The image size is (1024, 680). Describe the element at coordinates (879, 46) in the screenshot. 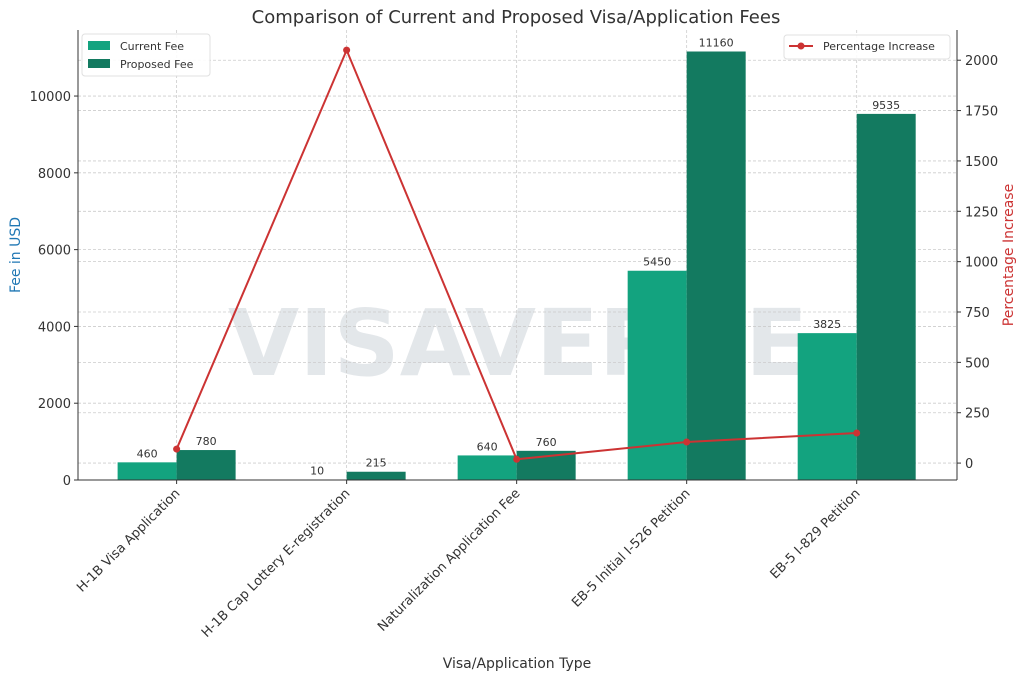

I see `legend-label-percentage: Percentage Increase` at that location.